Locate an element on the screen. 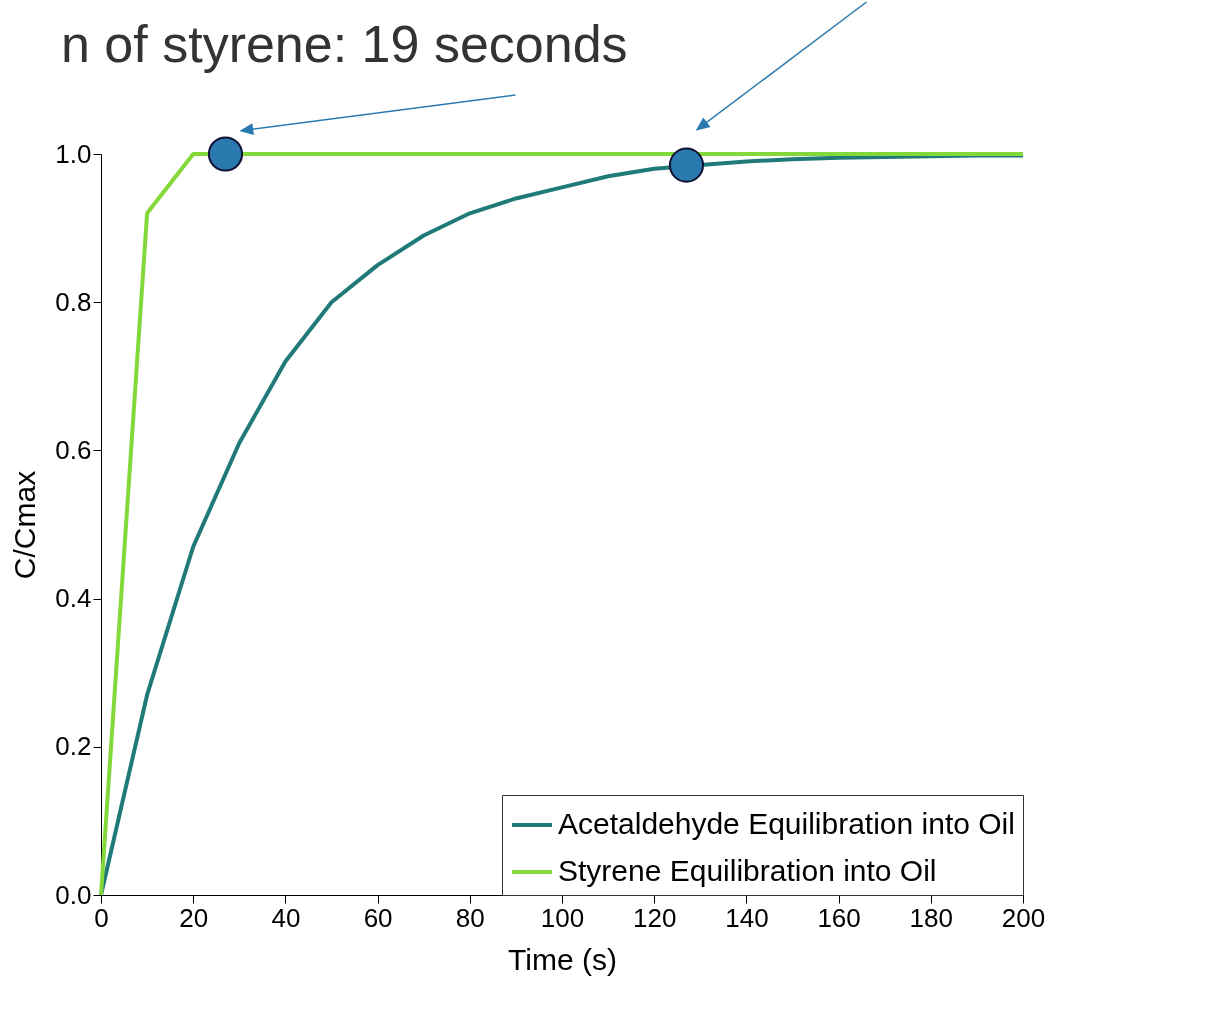 The width and height of the screenshot is (1212, 1015). x-tick-label: 40 is located at coordinates (286, 917).